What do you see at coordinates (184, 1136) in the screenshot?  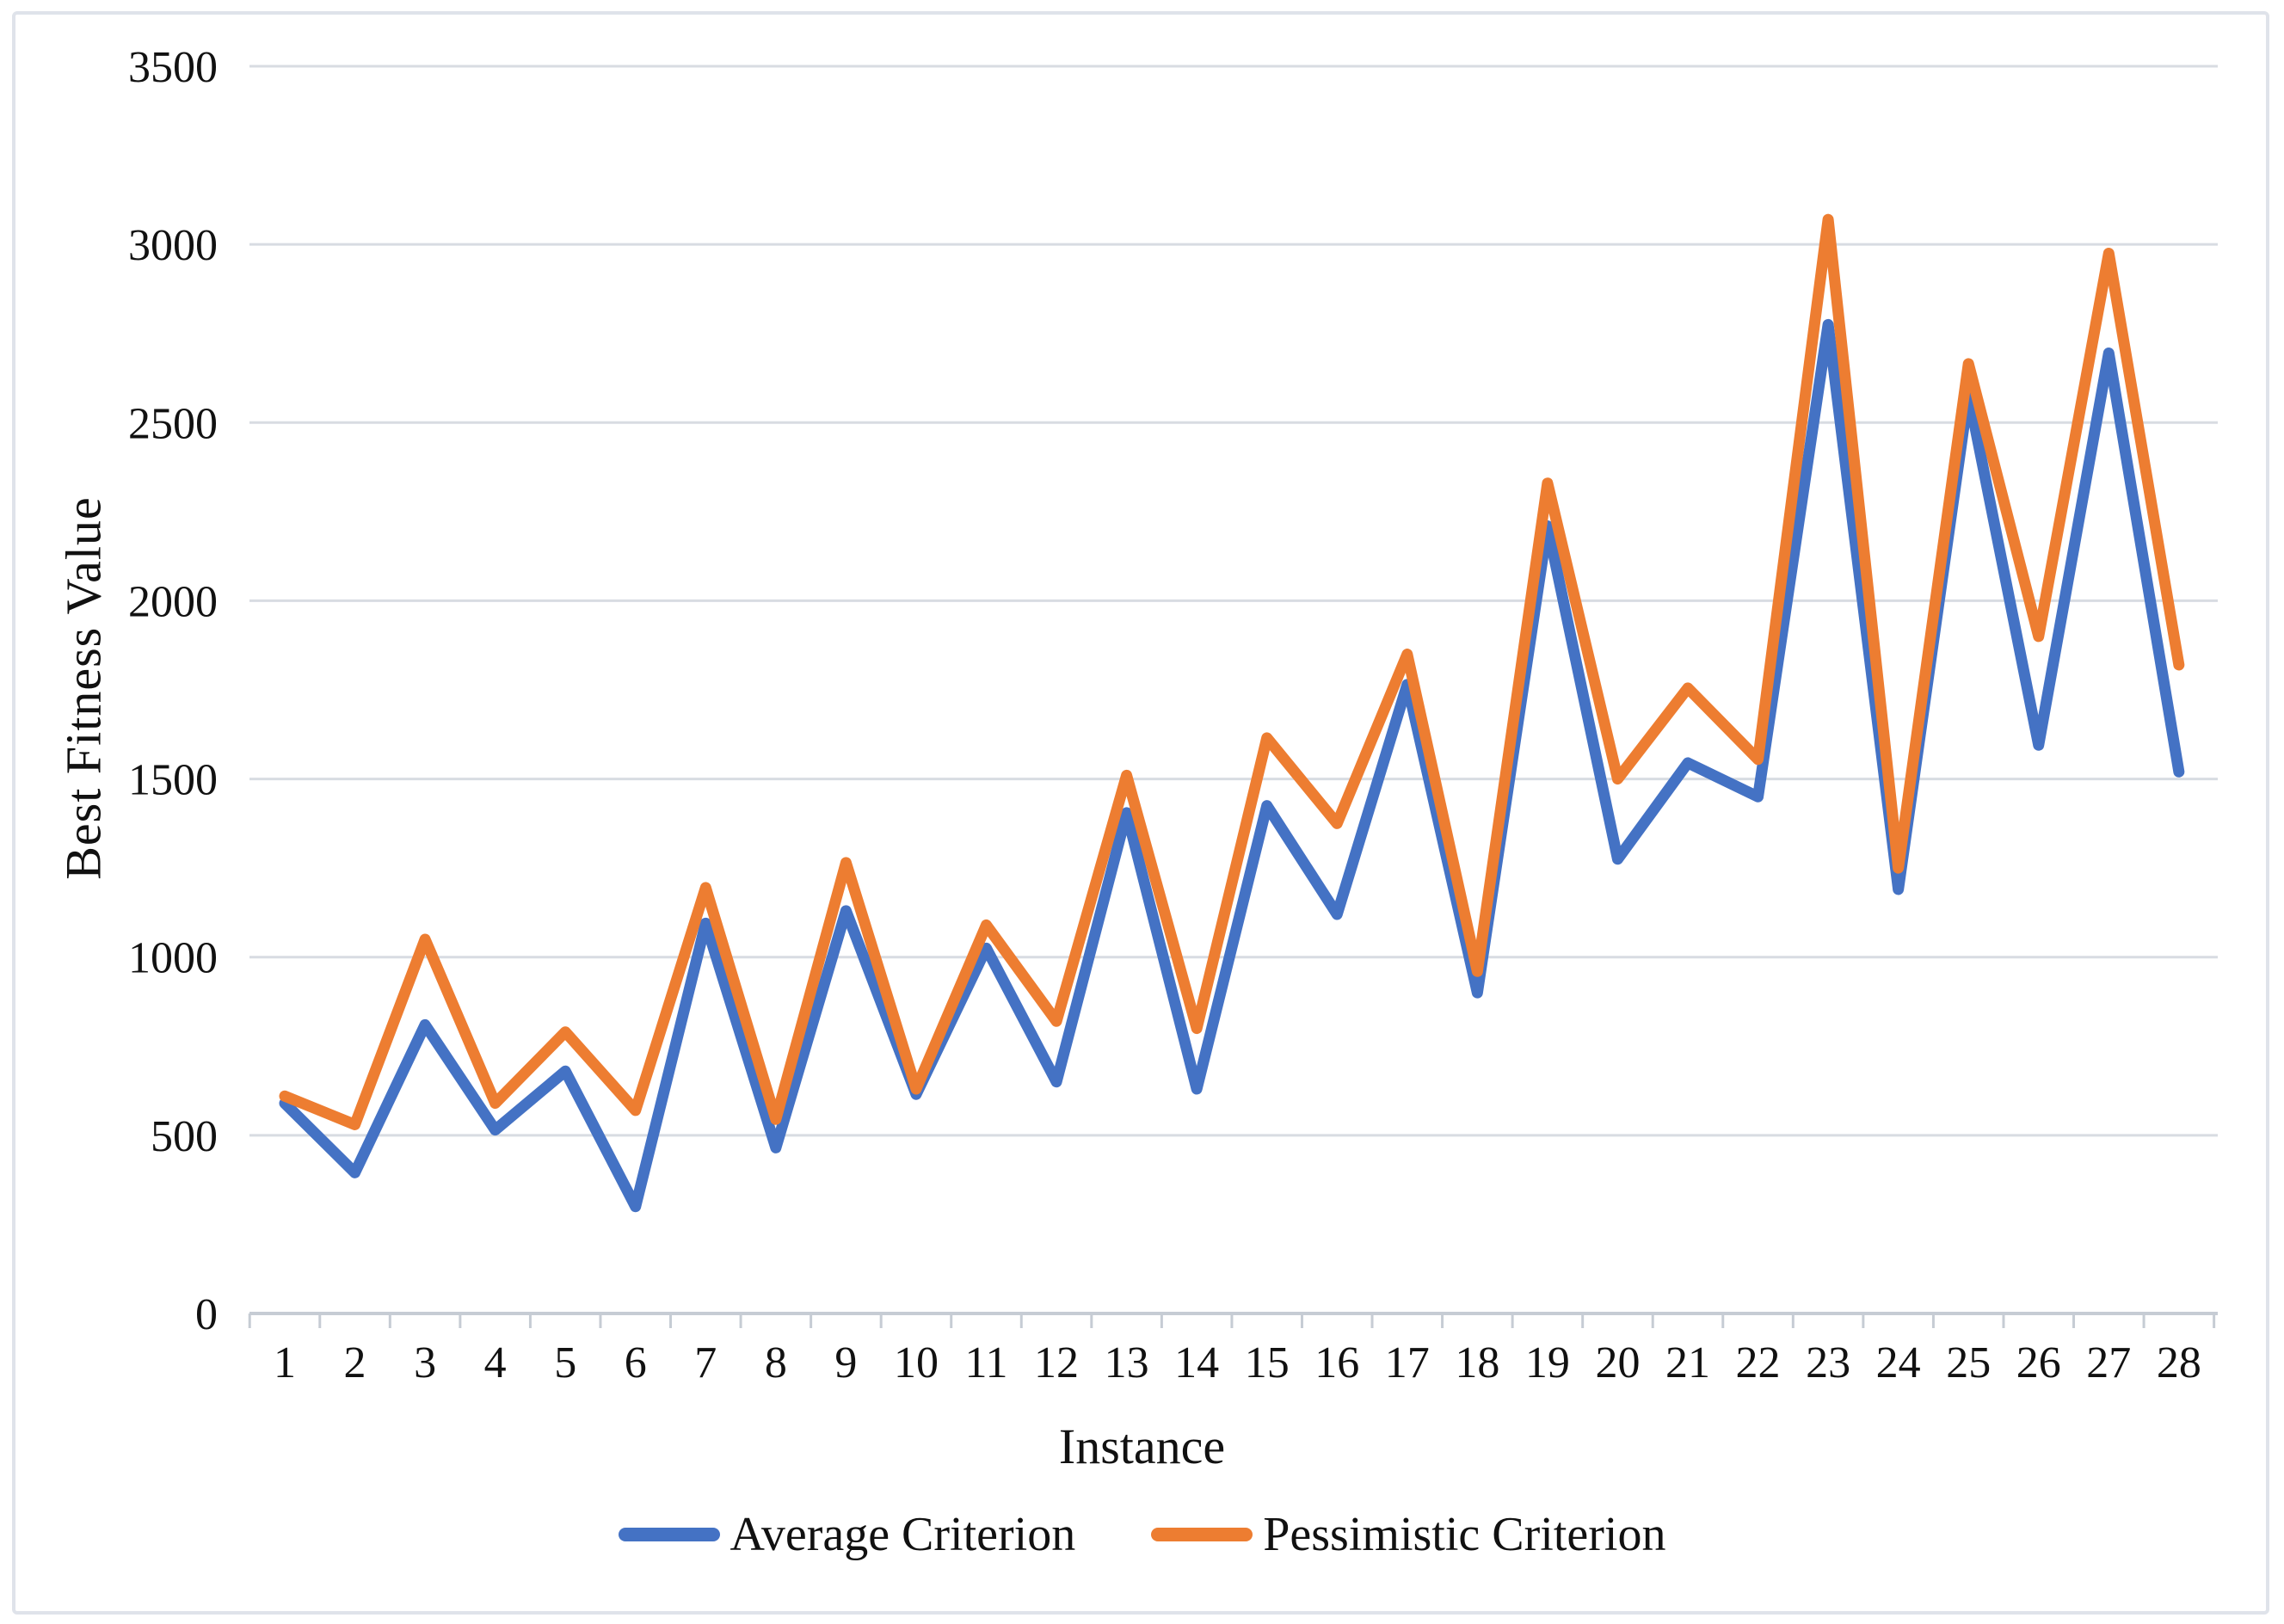 I see `y-tick-label: 500` at bounding box center [184, 1136].